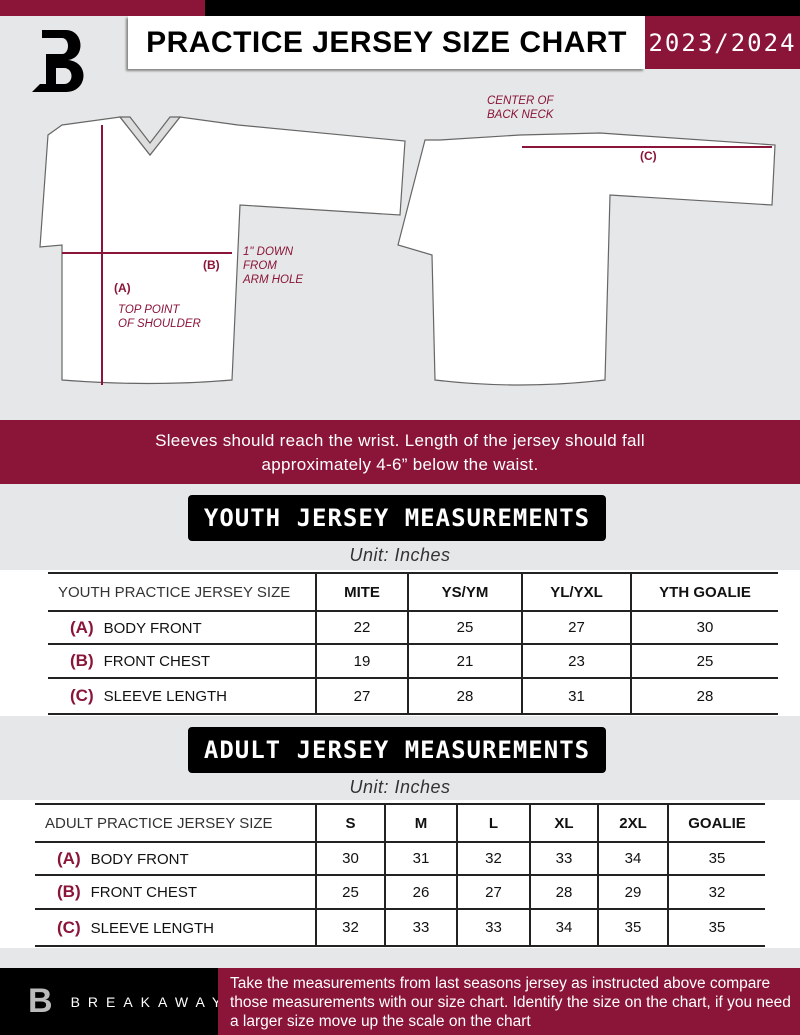 The height and width of the screenshot is (1035, 800). I want to click on back-neck-note: CENTER OF BACK NECK, so click(520, 108).